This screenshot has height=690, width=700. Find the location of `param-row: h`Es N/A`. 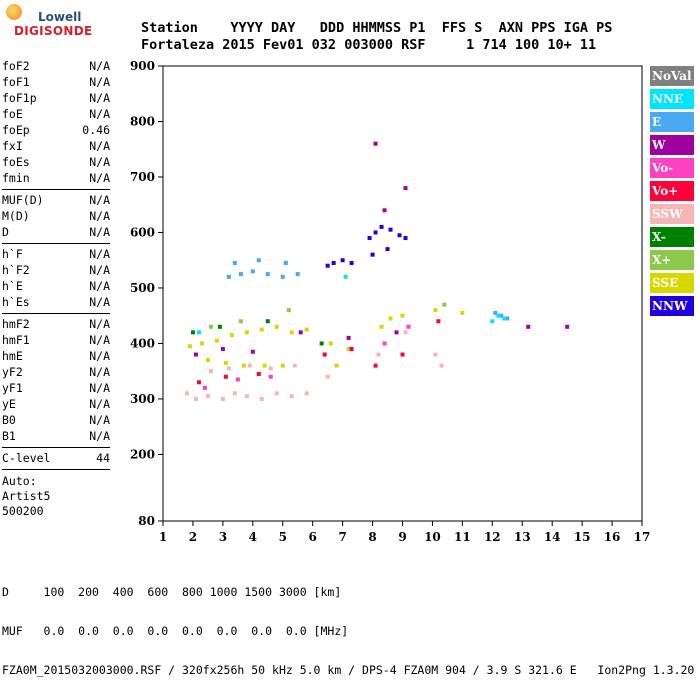

param-row: h`Es N/A is located at coordinates (56, 302).